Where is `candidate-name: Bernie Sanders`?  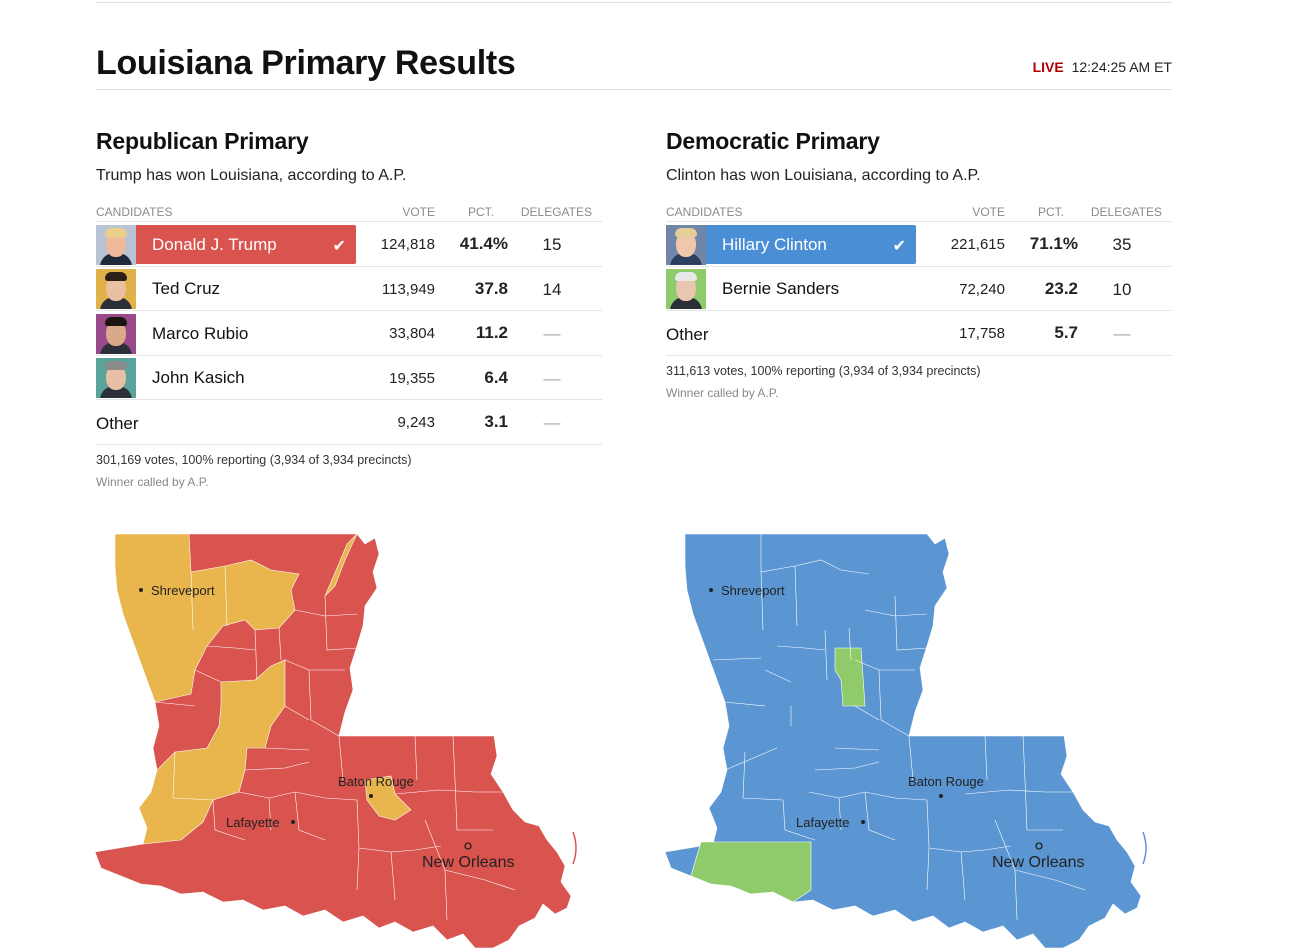 candidate-name: Bernie Sanders is located at coordinates (781, 288).